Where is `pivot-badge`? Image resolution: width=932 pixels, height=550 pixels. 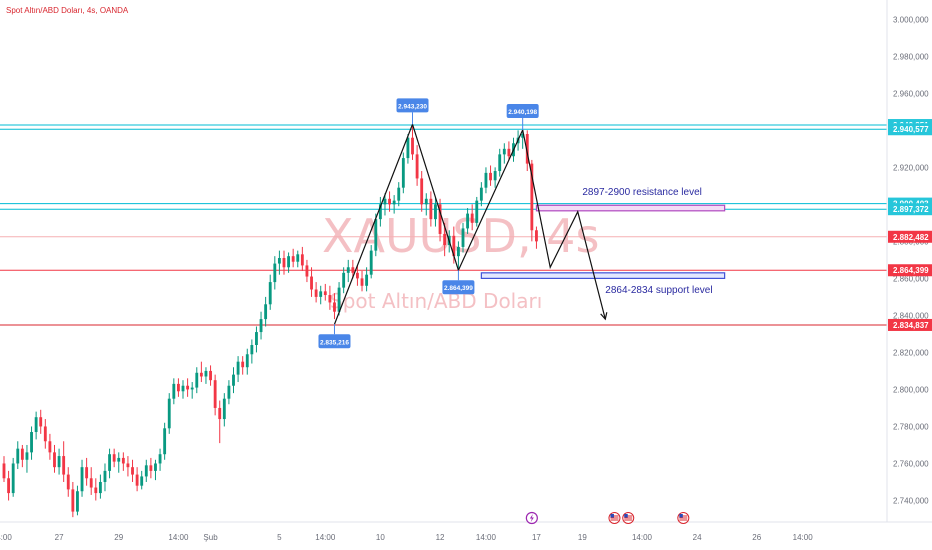
pivot-badge is located at coordinates (412, 105).